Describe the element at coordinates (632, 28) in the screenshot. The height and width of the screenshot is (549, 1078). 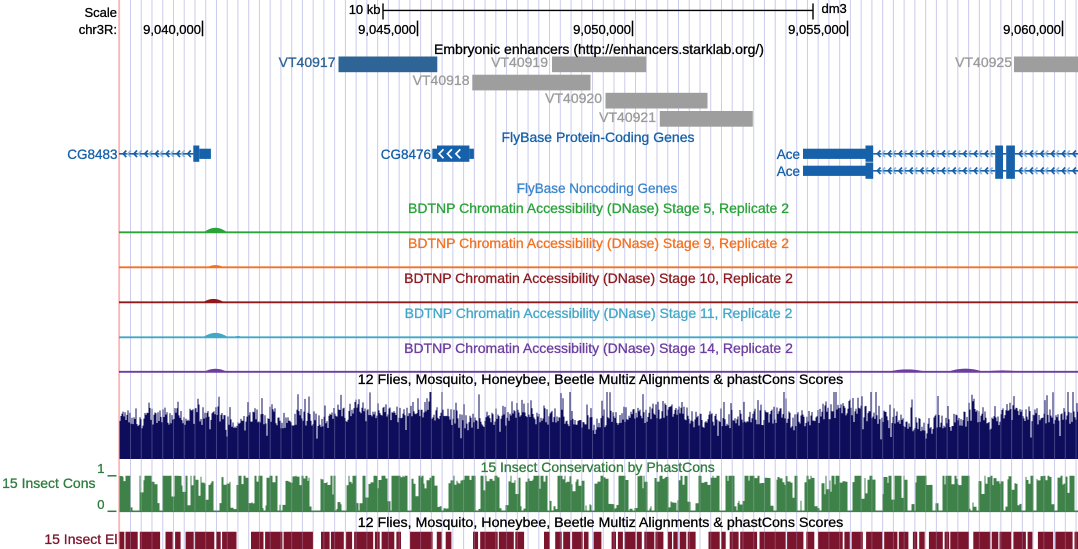
I see `ruler-ticks` at that location.